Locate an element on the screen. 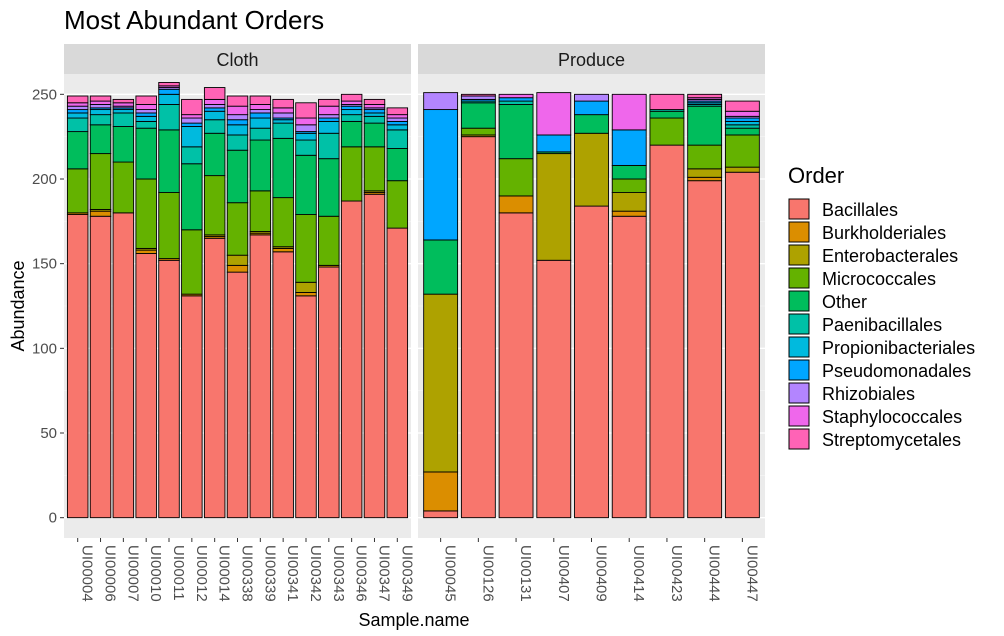  x-tick-label: UI00444 is located at coordinates (714, 573).